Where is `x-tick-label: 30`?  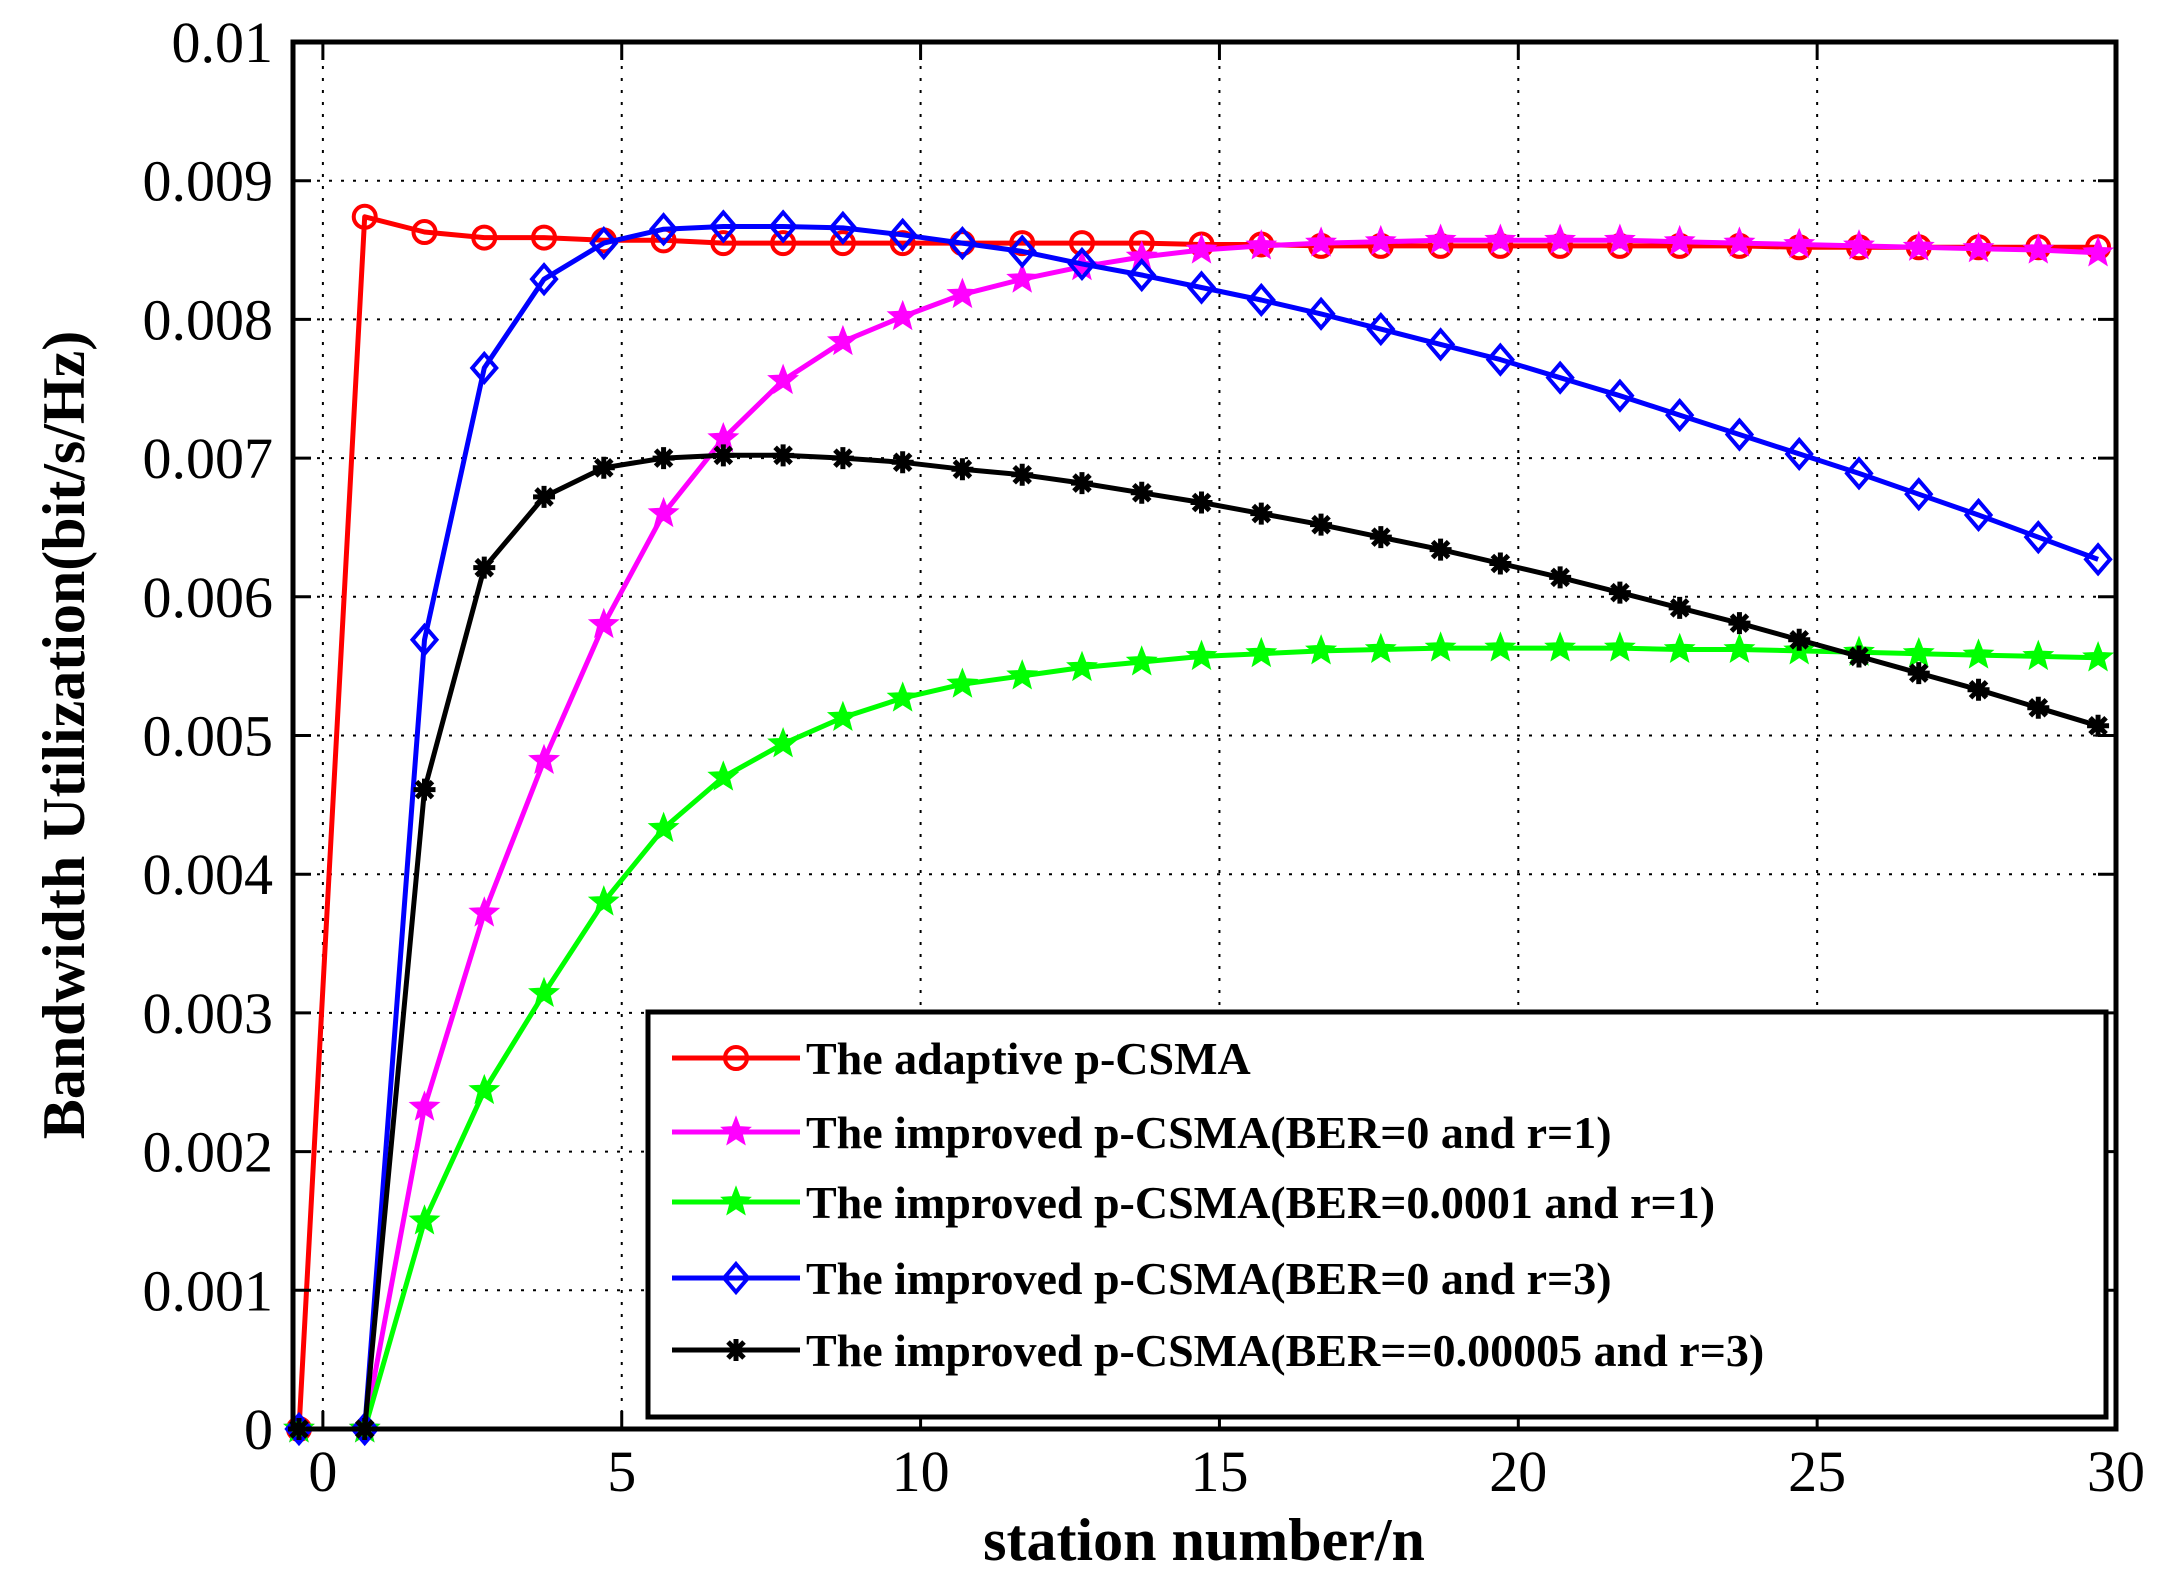 x-tick-label: 30 is located at coordinates (2116, 1471).